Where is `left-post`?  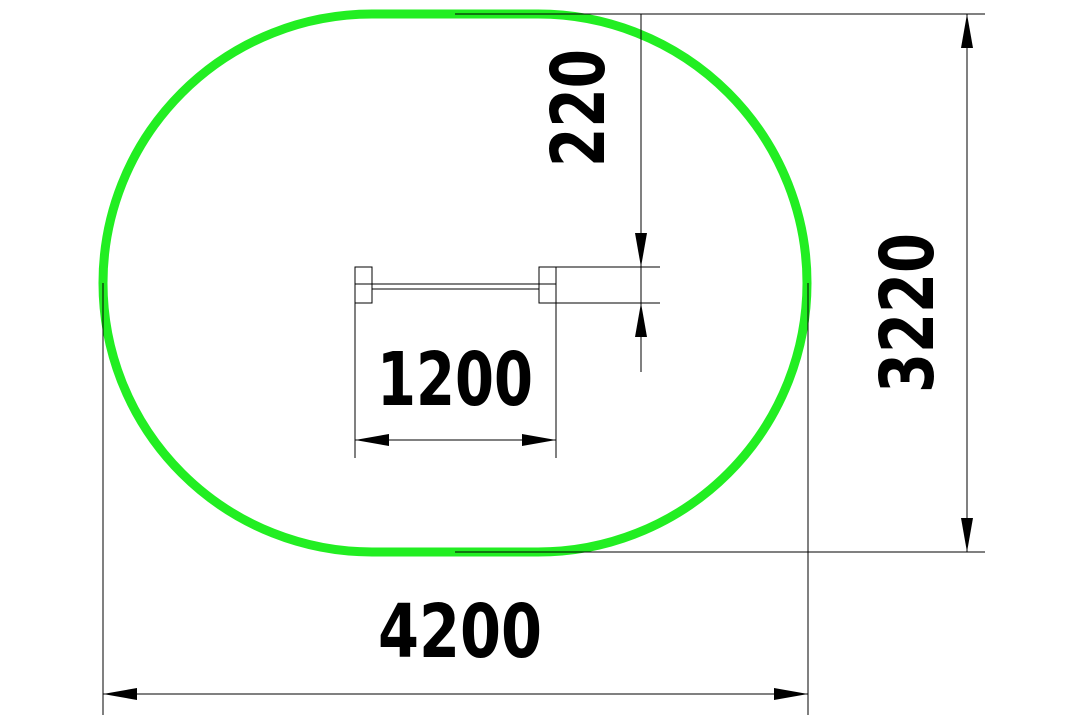 left-post is located at coordinates (363, 285).